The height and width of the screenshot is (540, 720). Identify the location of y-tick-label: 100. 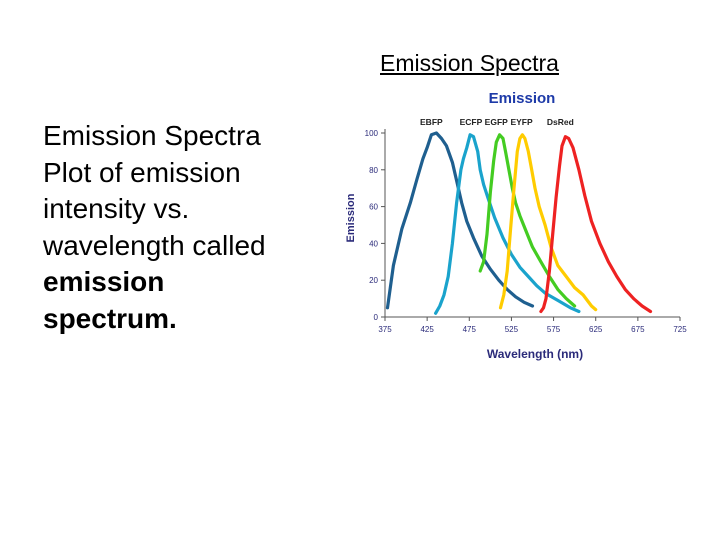
(372, 133).